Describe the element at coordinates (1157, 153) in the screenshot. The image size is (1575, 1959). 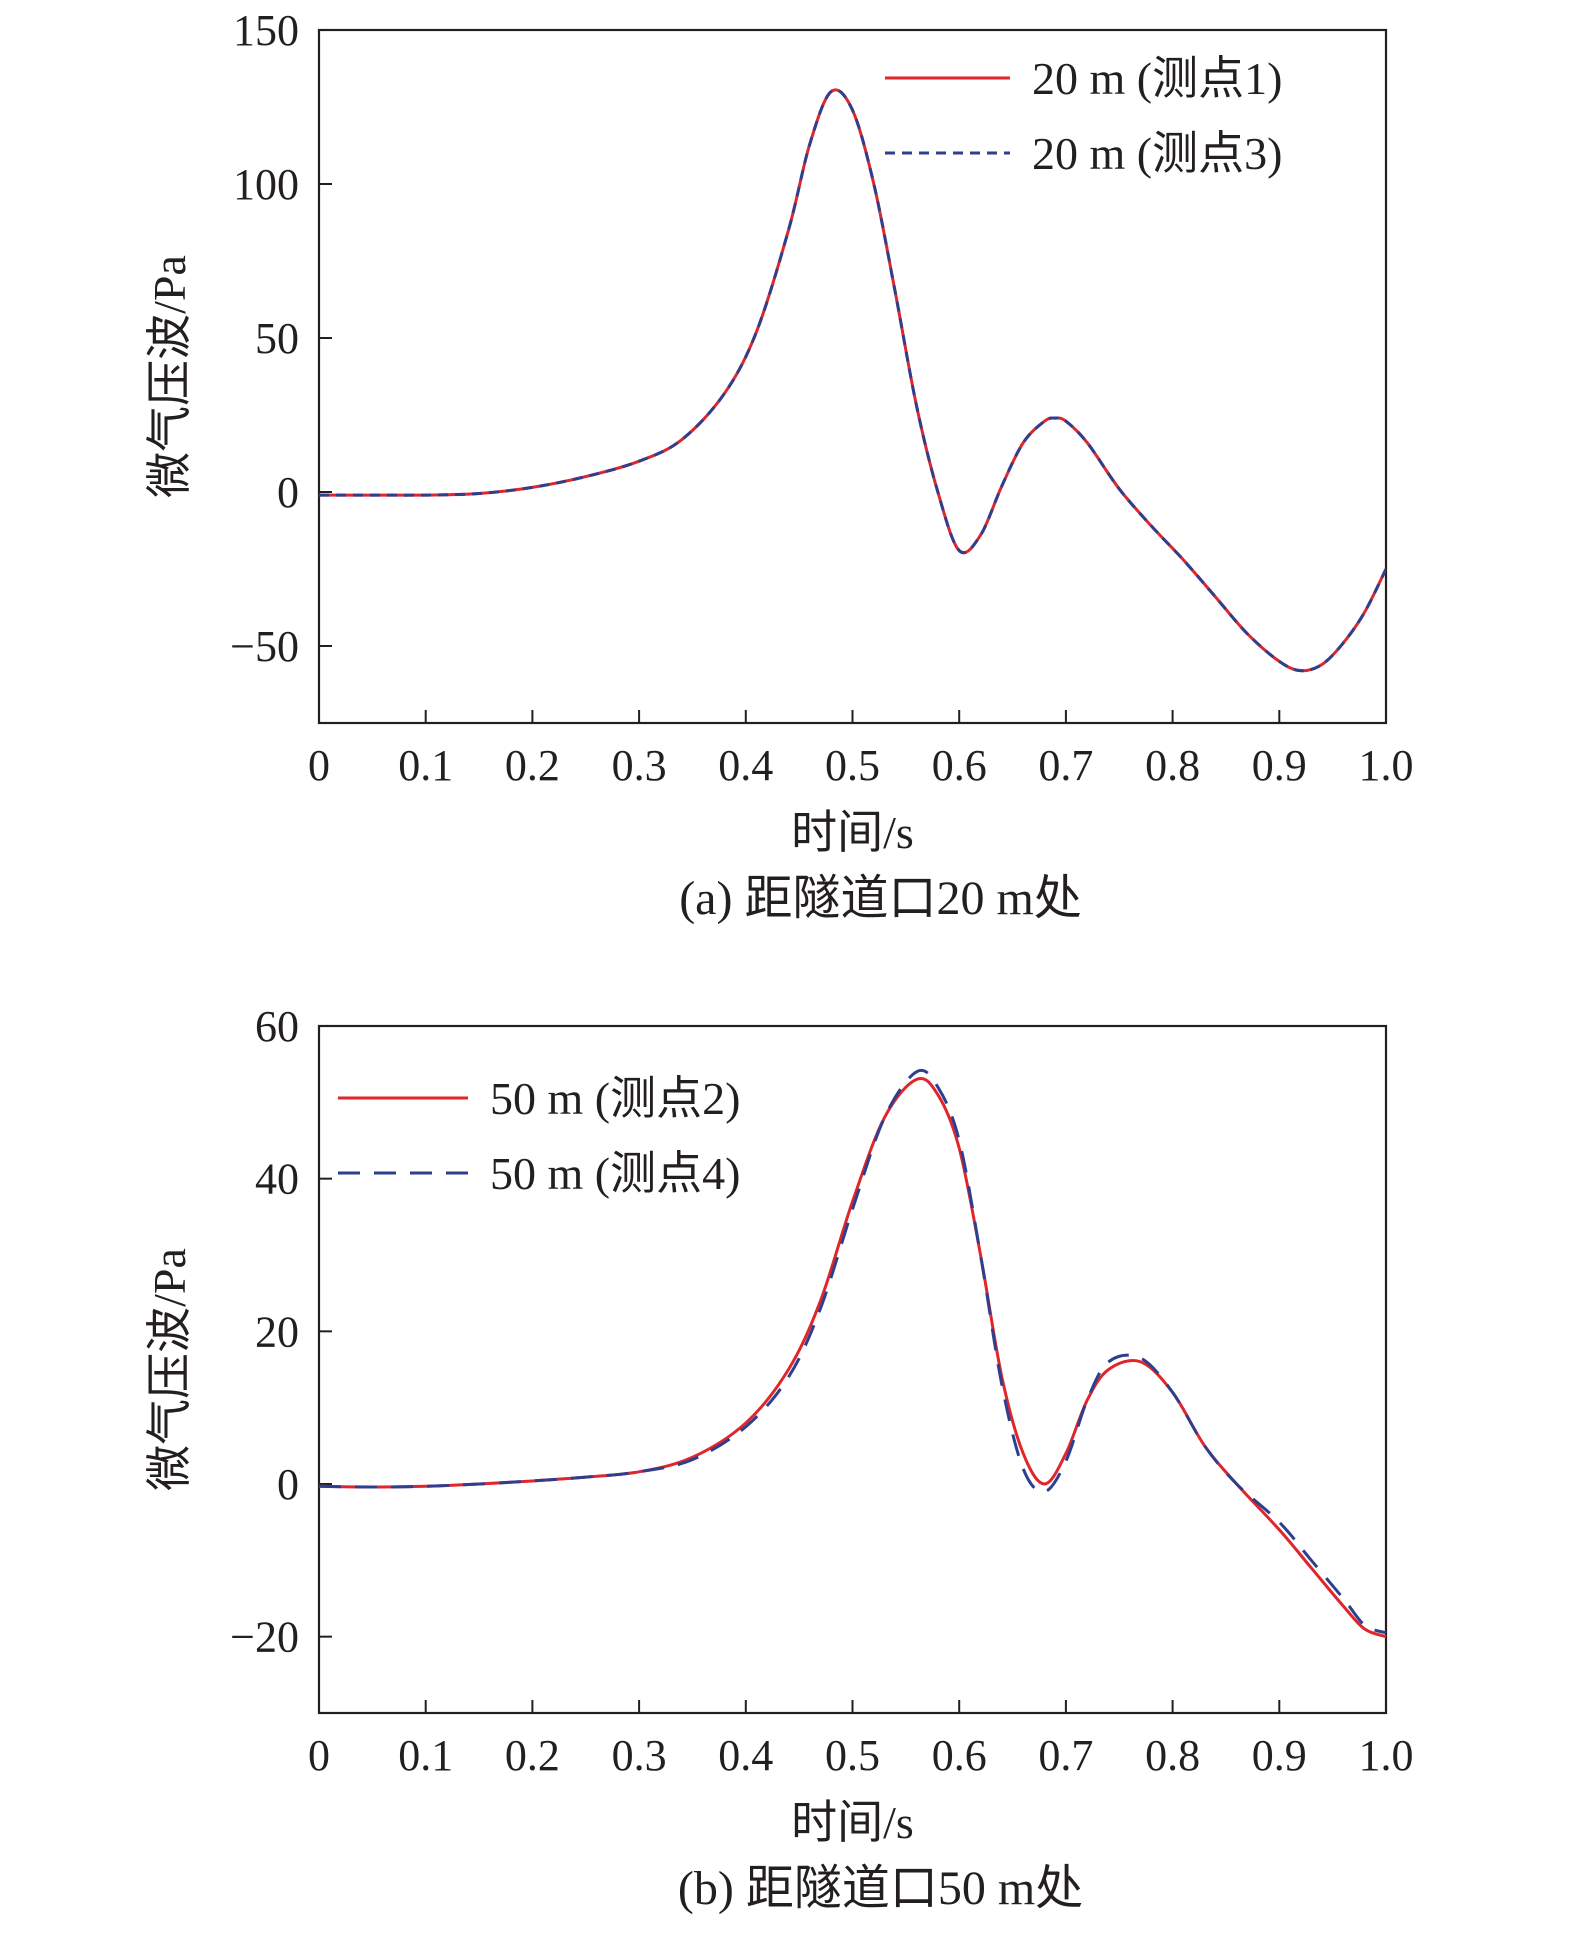
I see `legend-label-2: 20 m (测点3)` at that location.